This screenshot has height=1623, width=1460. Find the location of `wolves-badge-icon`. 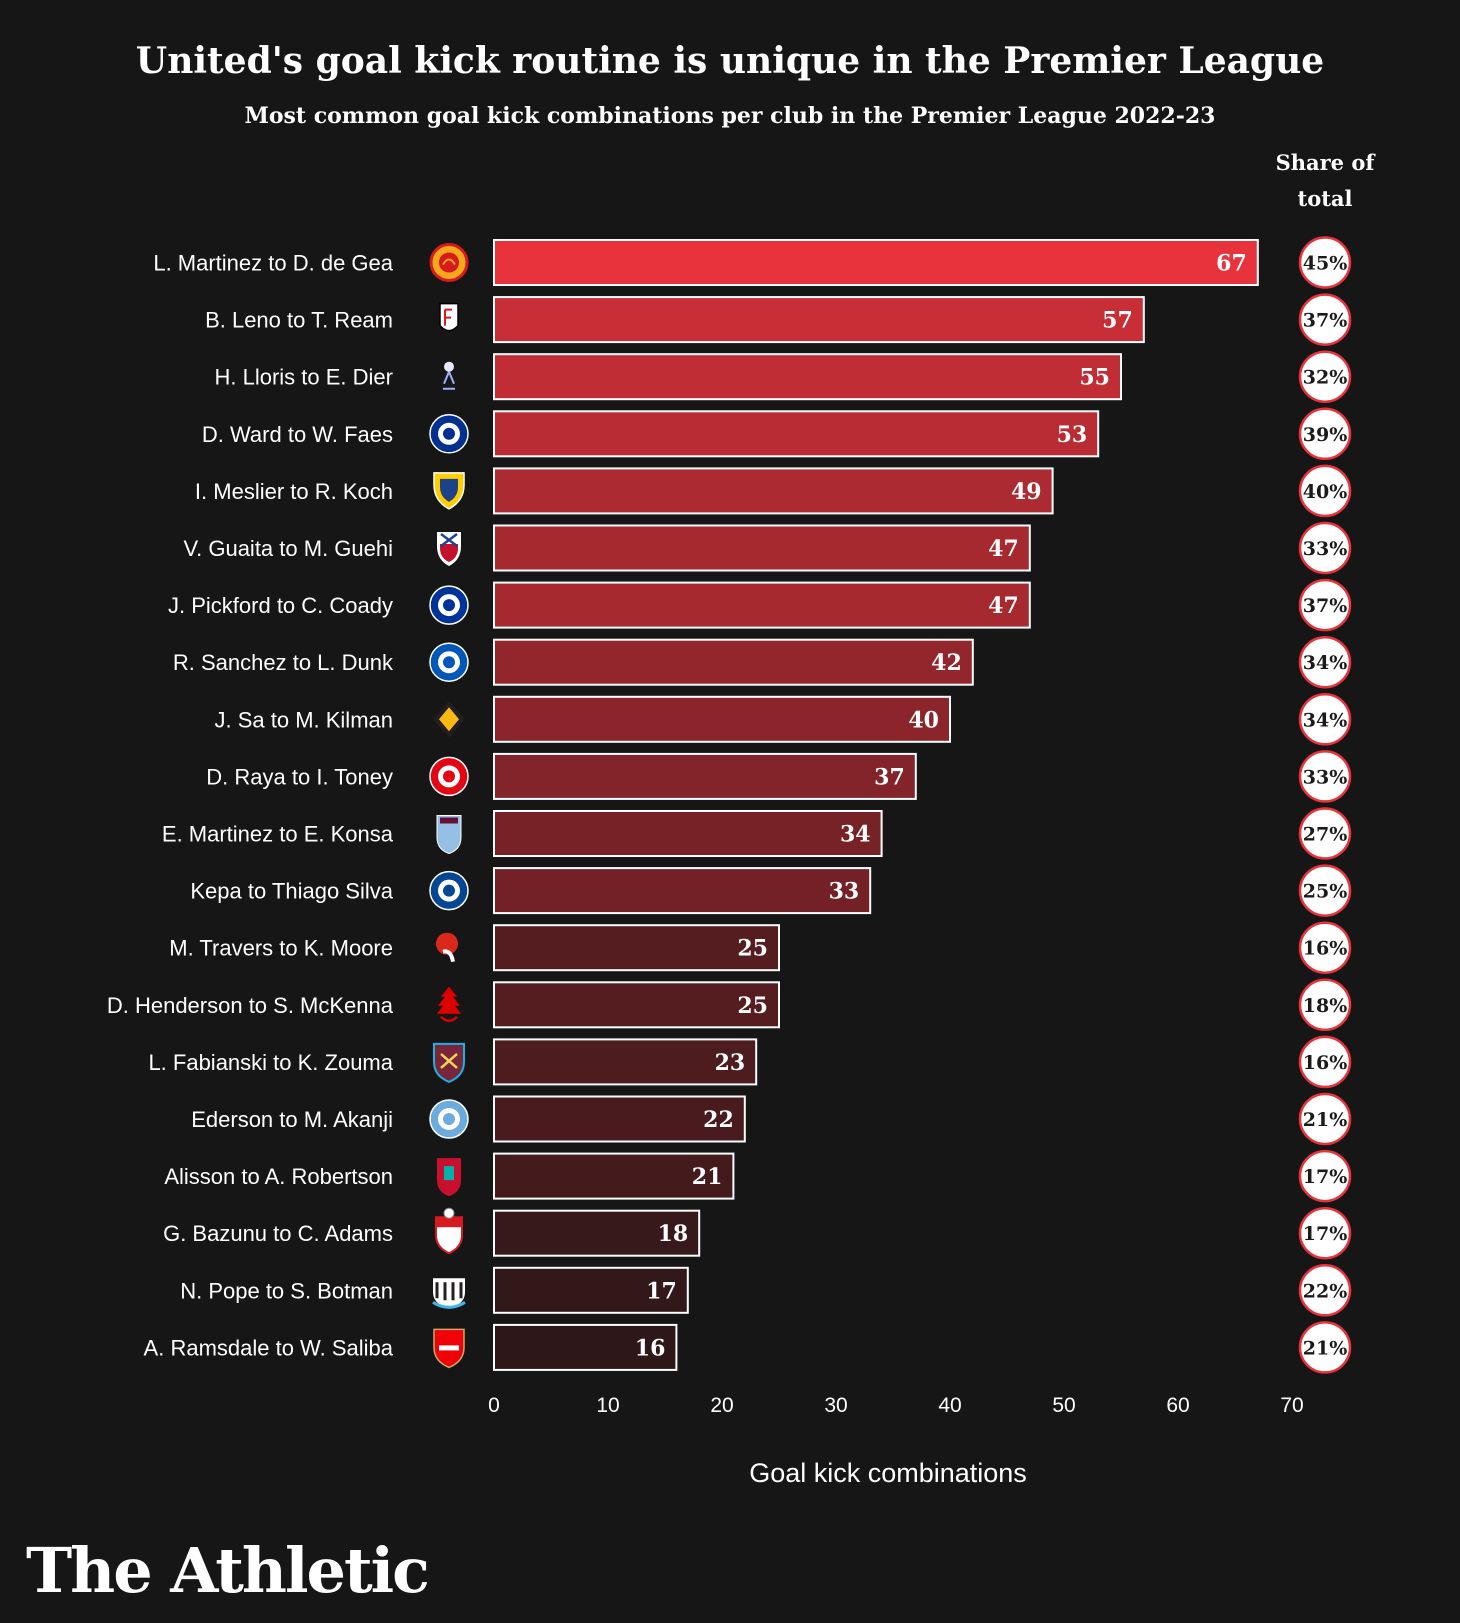

wolves-badge-icon is located at coordinates (449, 719).